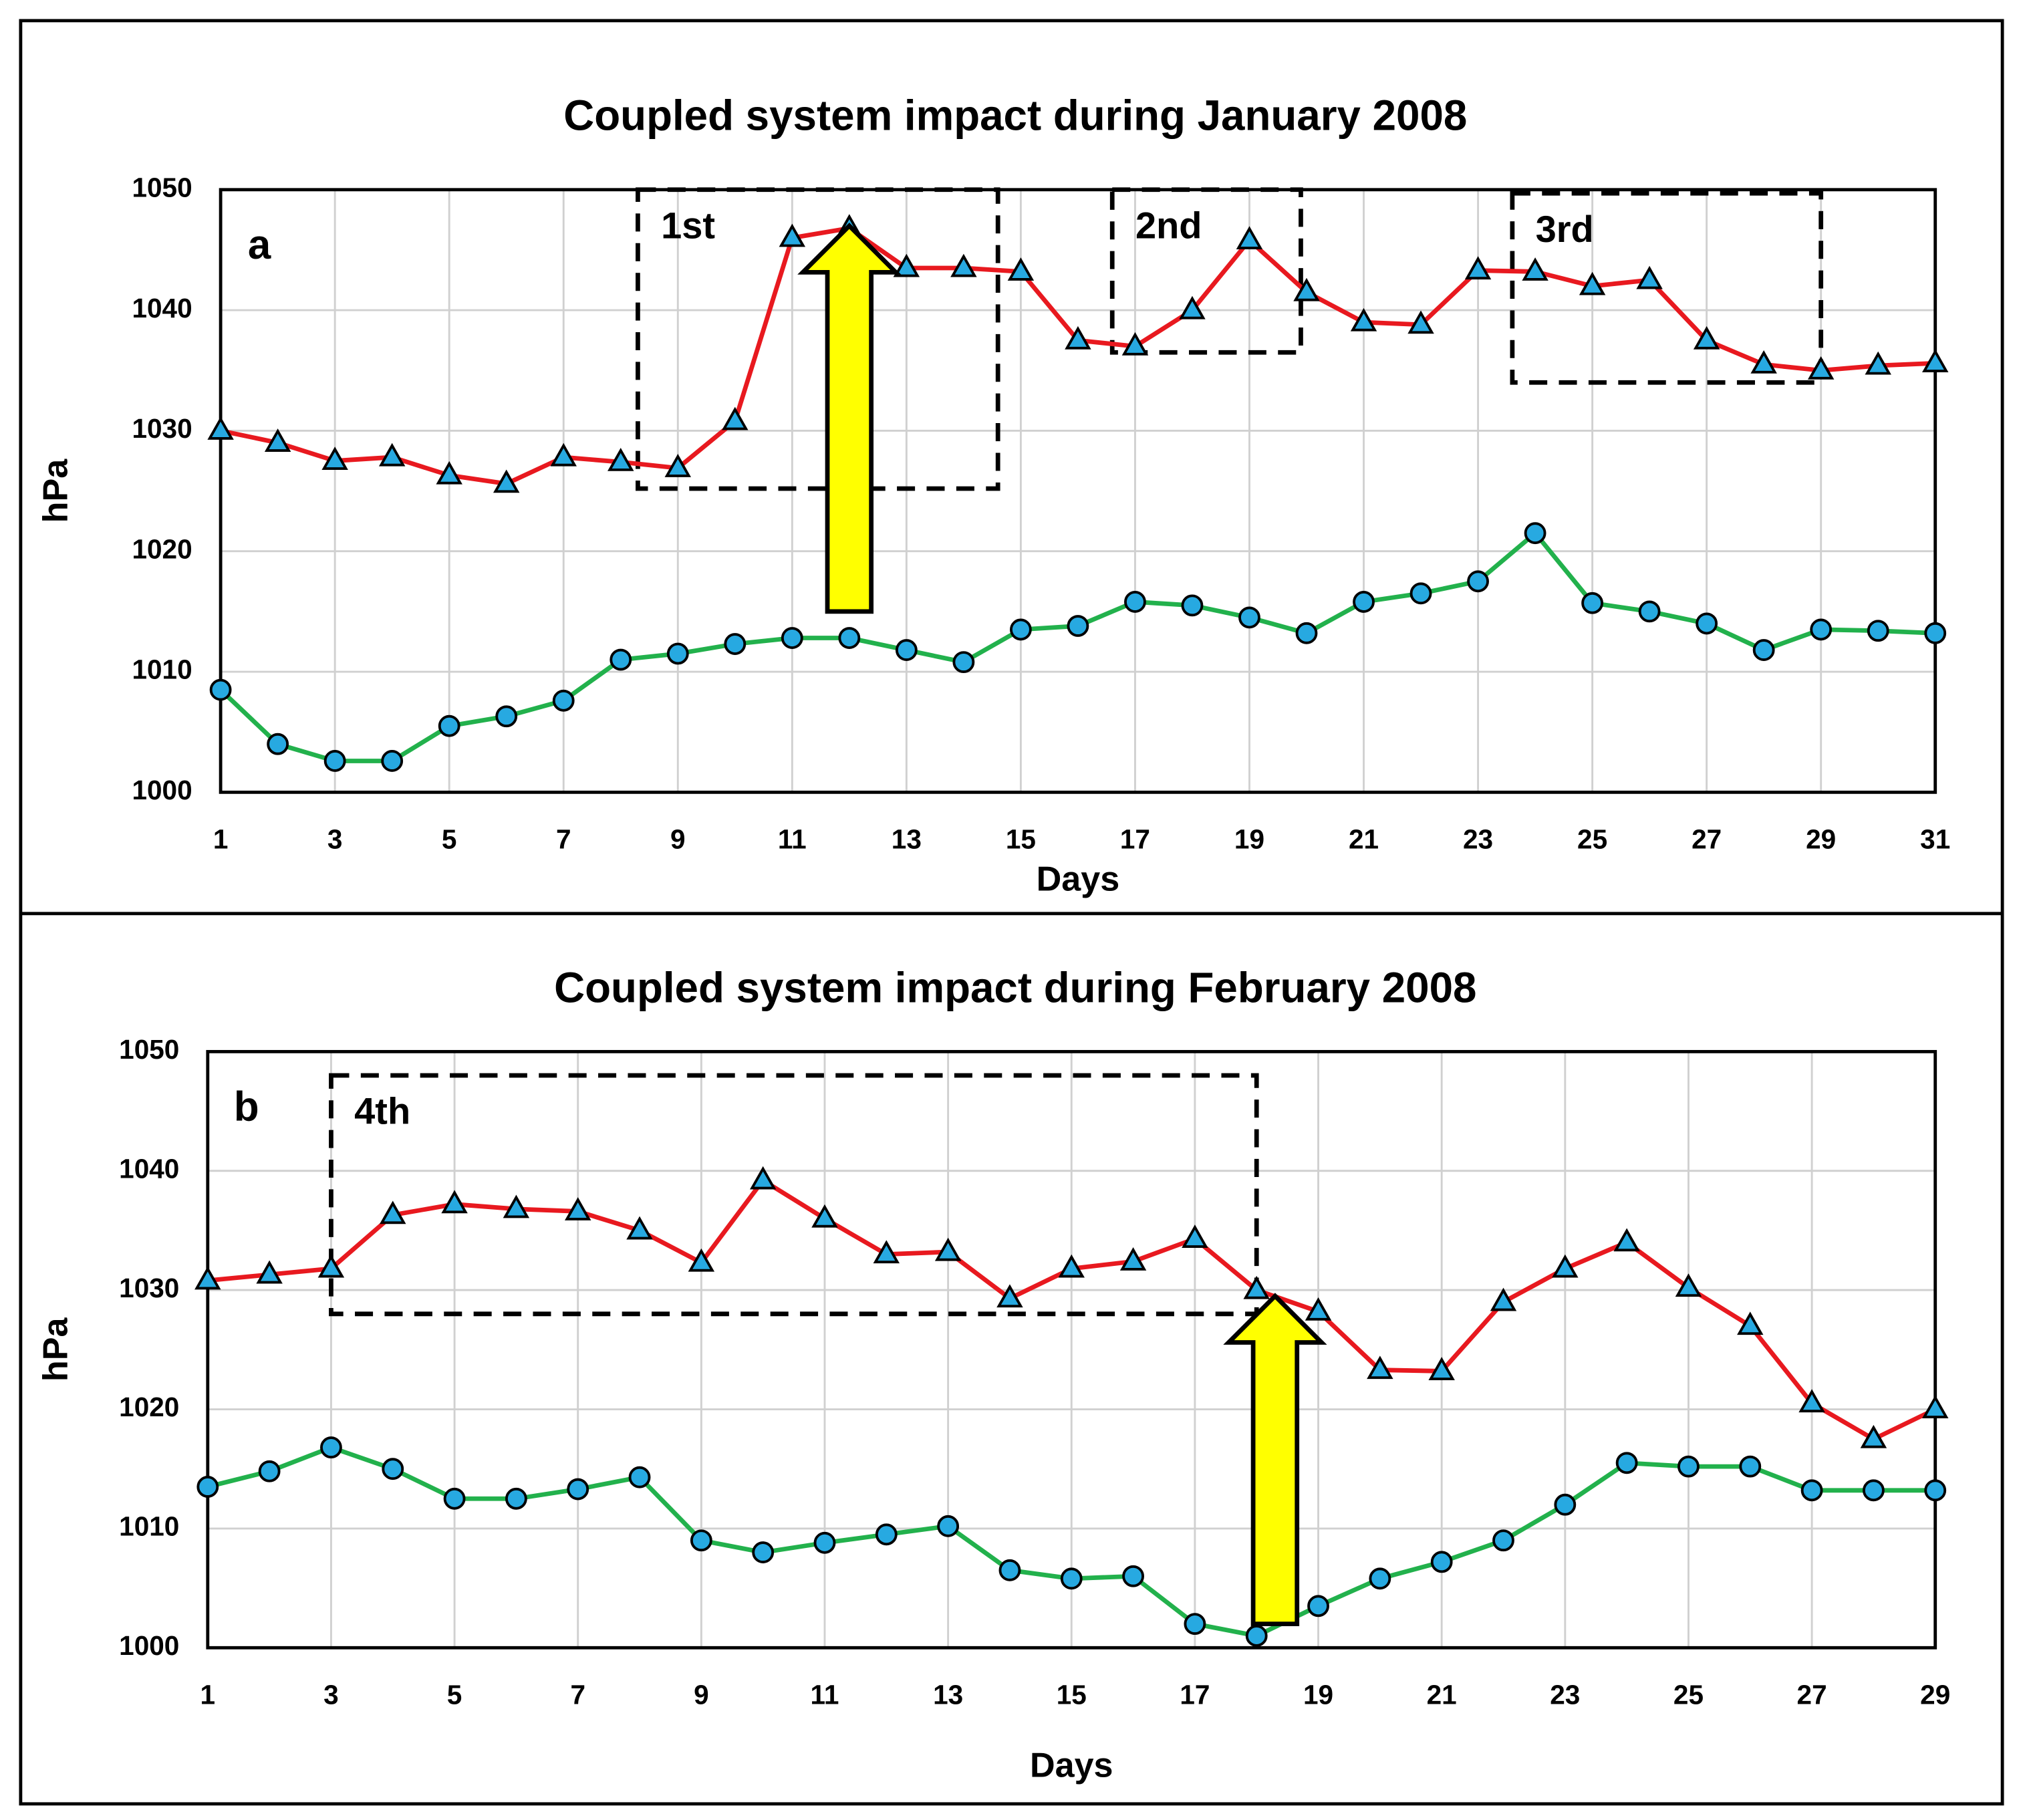  What do you see at coordinates (56, 491) in the screenshot?
I see `y-axis-label: hPa` at bounding box center [56, 491].